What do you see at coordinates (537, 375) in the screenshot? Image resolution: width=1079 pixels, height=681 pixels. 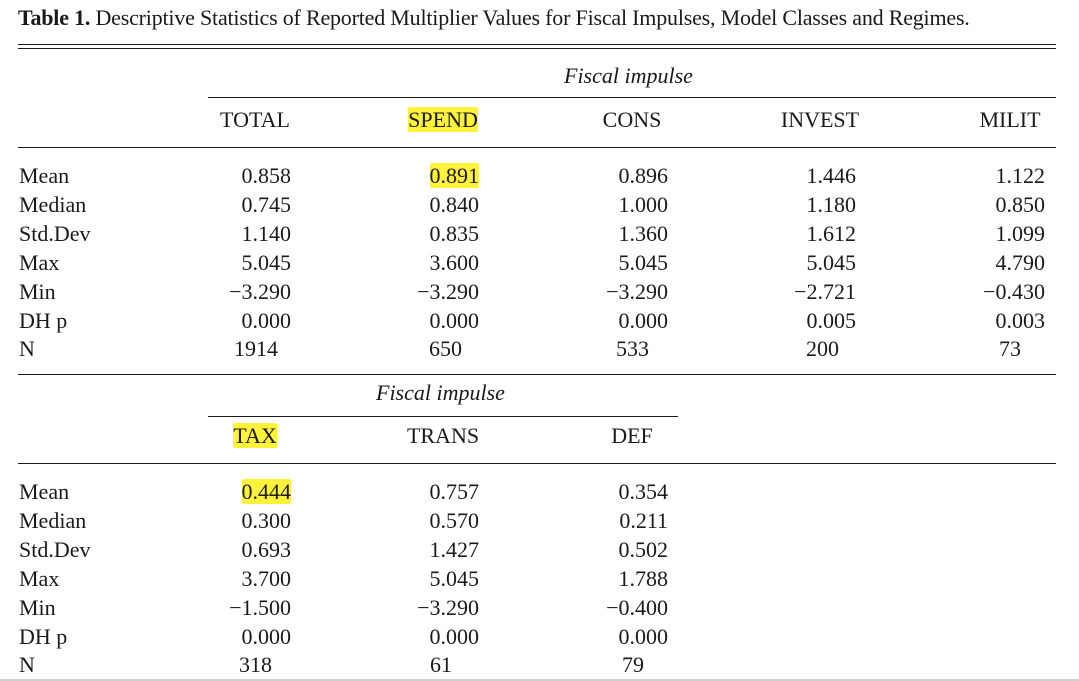 I see `panel1-bottom-rule` at bounding box center [537, 375].